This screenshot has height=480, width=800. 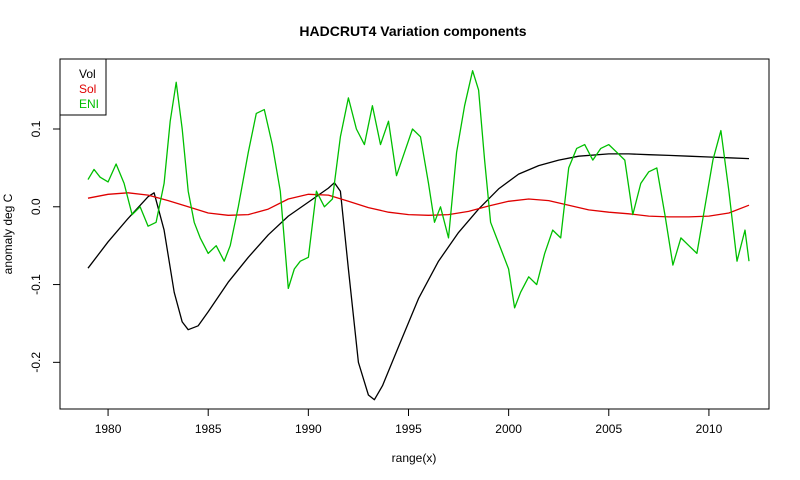 What do you see at coordinates (36, 362) in the screenshot?
I see `y-tick-label: -0.2` at bounding box center [36, 362].